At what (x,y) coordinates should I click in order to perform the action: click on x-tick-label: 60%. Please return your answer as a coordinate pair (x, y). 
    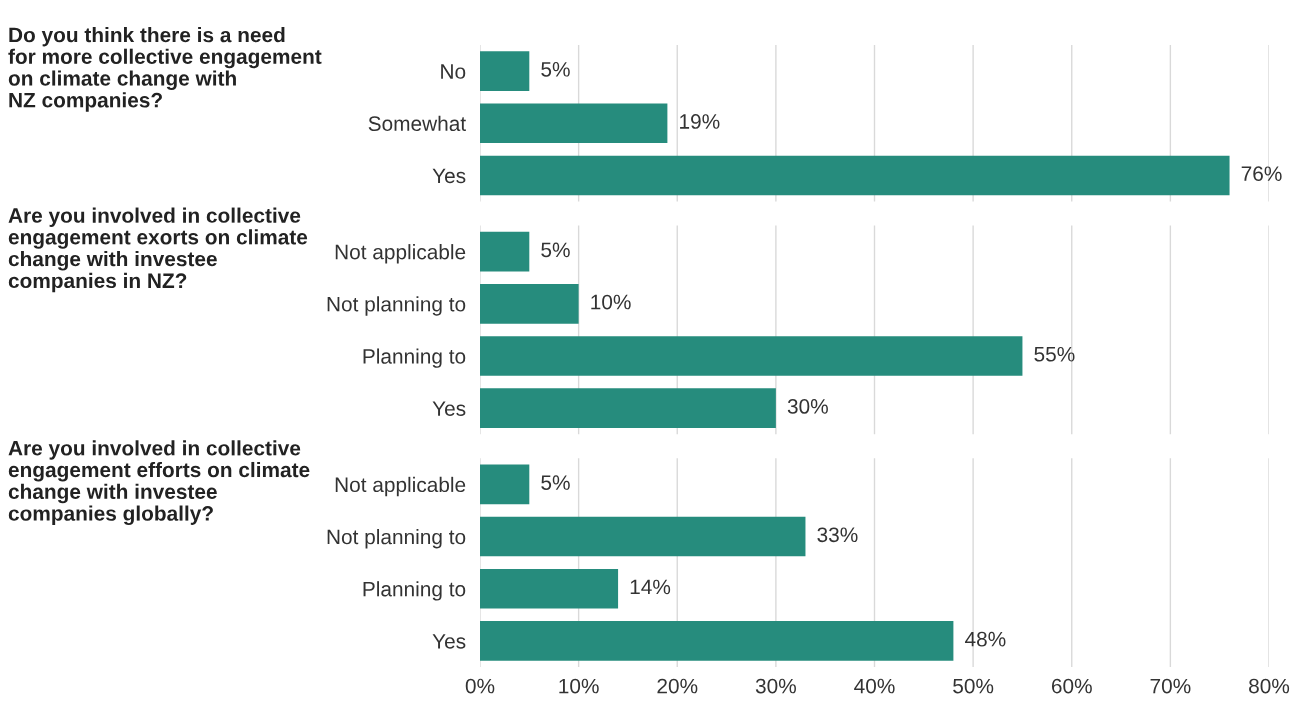
    Looking at the image, I should click on (1071, 686).